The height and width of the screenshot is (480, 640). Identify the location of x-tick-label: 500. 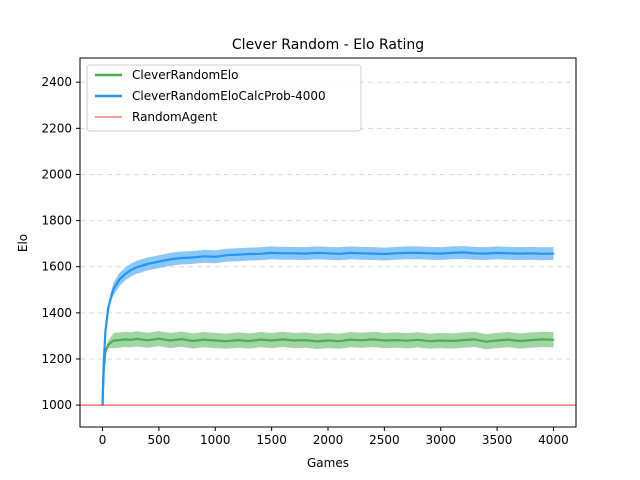
(158, 440).